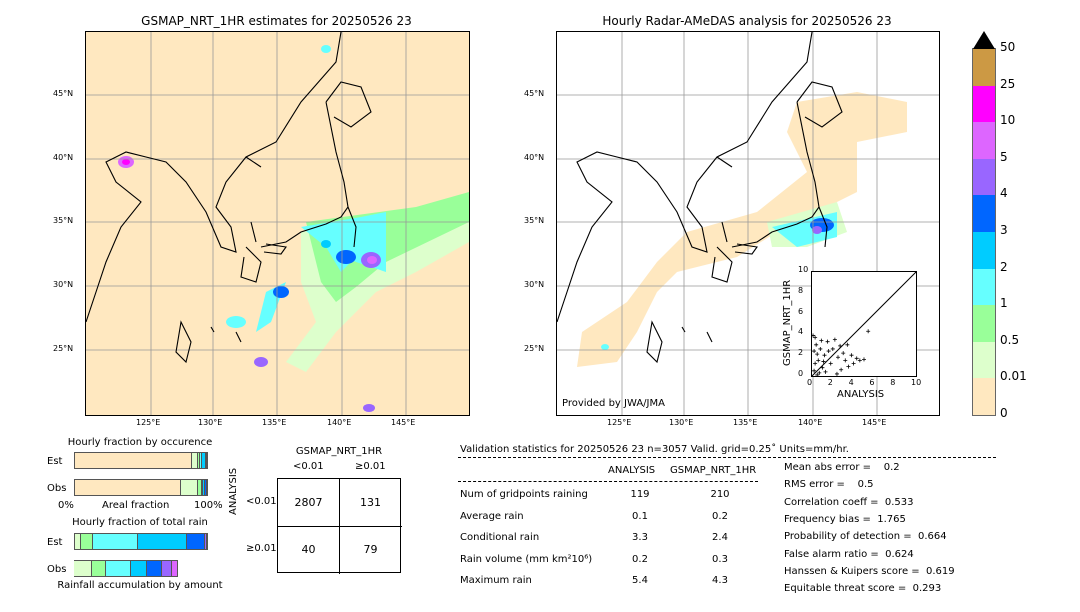 The height and width of the screenshot is (612, 1080). I want to click on scatter-y-tick: 4, so click(801, 332).